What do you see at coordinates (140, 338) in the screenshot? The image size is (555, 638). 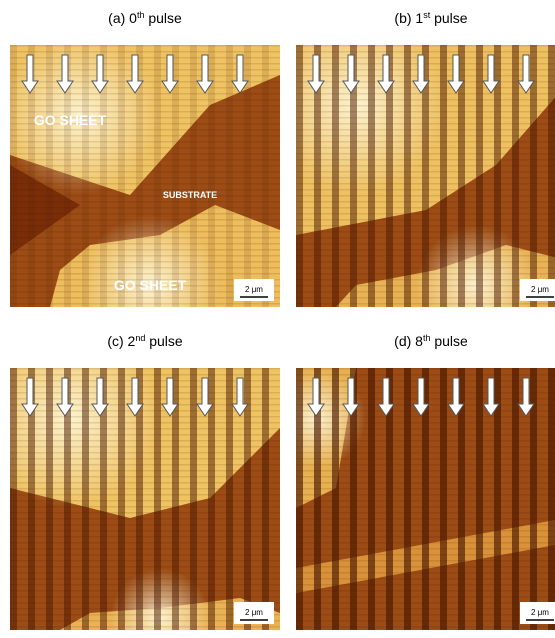 I see `title-superscript: nd` at bounding box center [140, 338].